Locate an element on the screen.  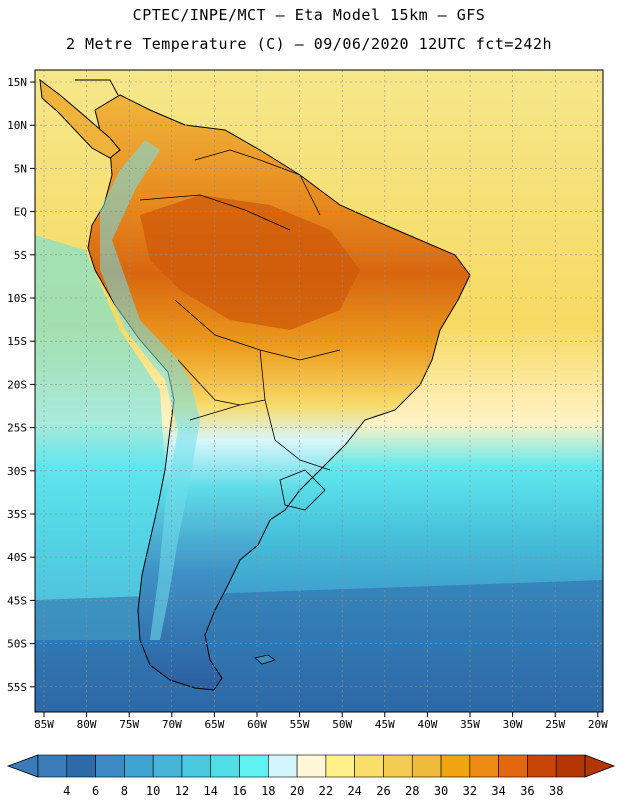
colorbar-tick-label: 8 is located at coordinates (124, 791).